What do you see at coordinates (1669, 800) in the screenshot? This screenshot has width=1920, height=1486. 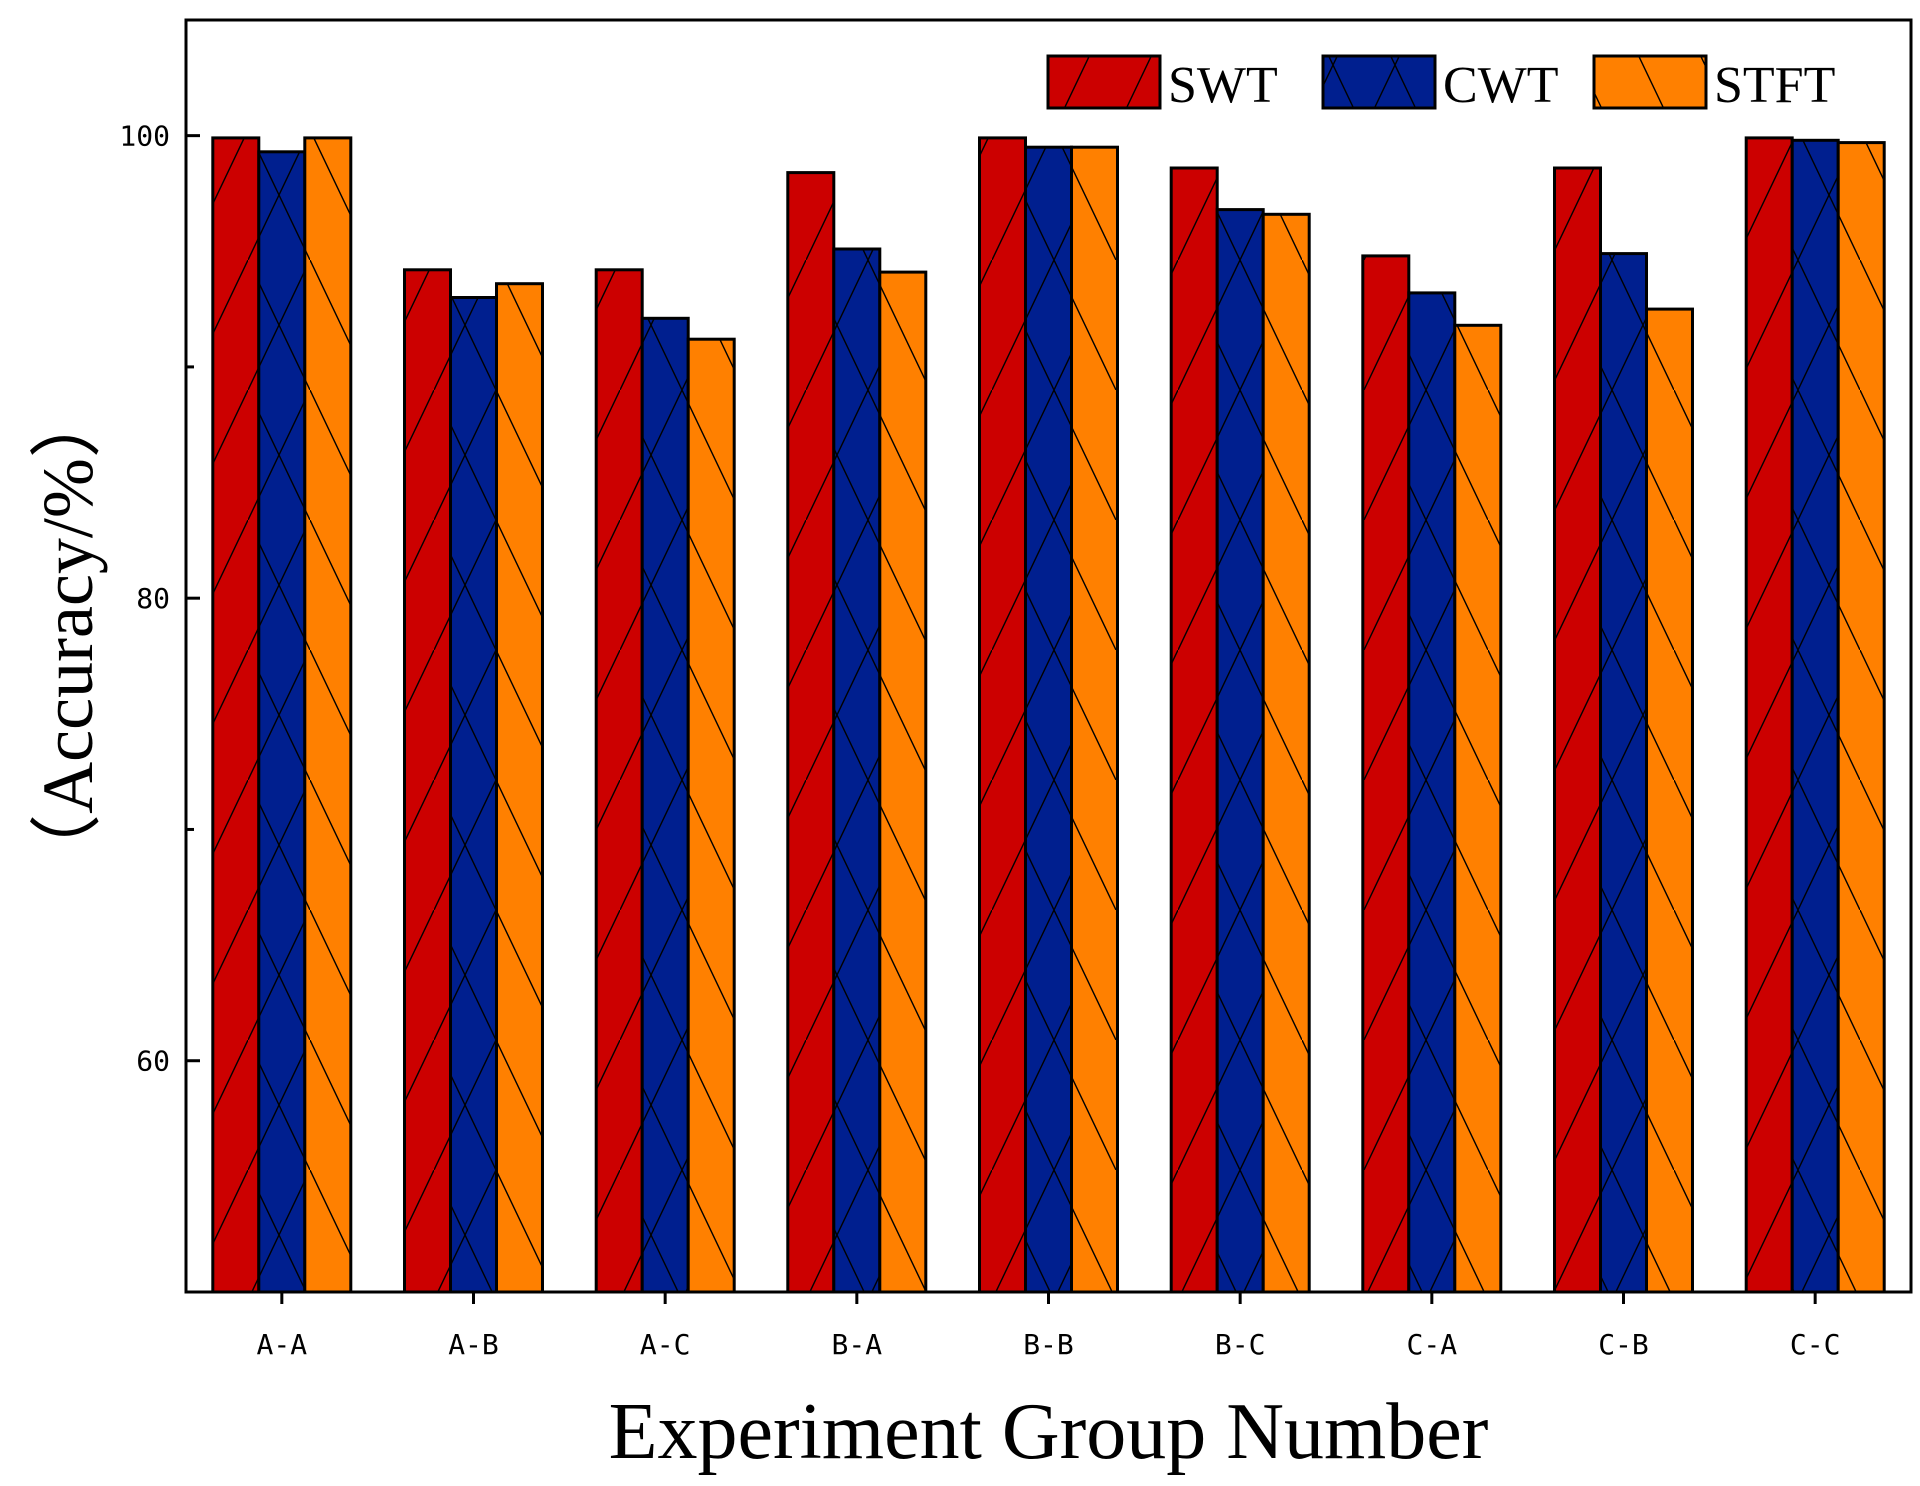 I see `bar-stft-c-b` at bounding box center [1669, 800].